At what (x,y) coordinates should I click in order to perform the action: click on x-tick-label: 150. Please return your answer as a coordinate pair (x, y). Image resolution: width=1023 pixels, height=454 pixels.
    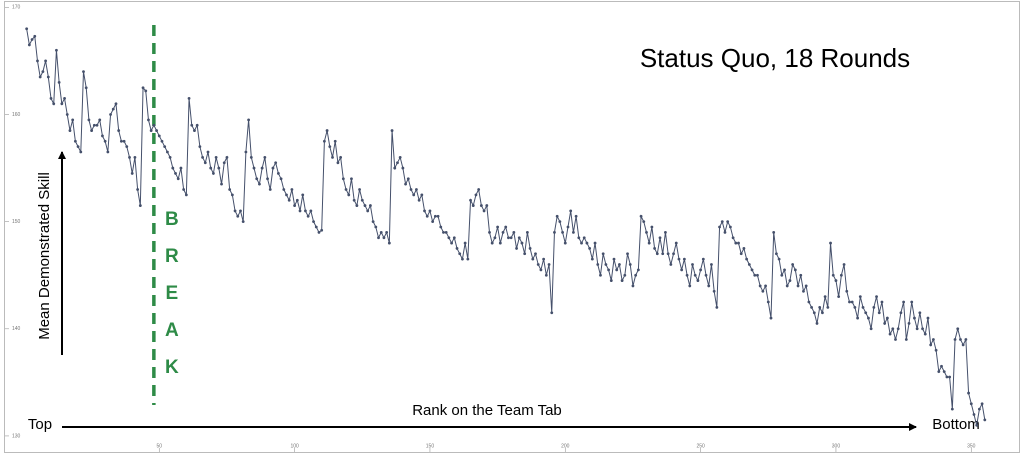
    Looking at the image, I should click on (430, 446).